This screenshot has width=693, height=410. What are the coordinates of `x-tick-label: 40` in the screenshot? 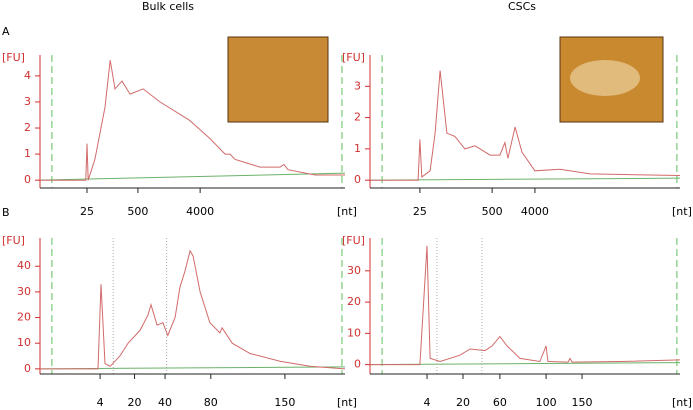 It's located at (165, 402).